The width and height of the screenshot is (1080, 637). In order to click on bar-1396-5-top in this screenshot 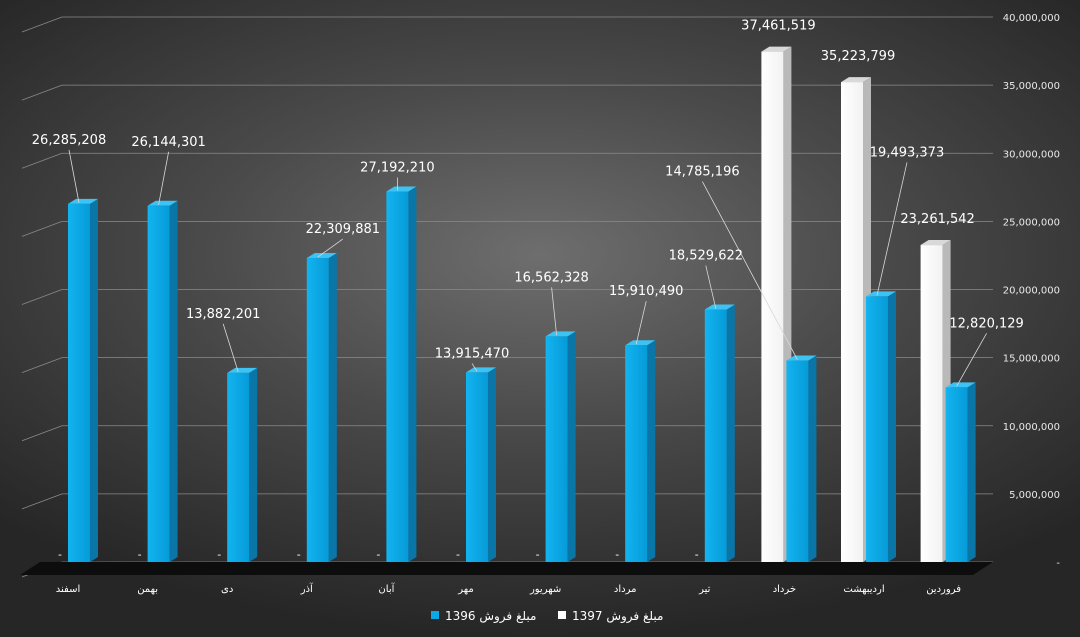, I will do `click(481, 370)`.